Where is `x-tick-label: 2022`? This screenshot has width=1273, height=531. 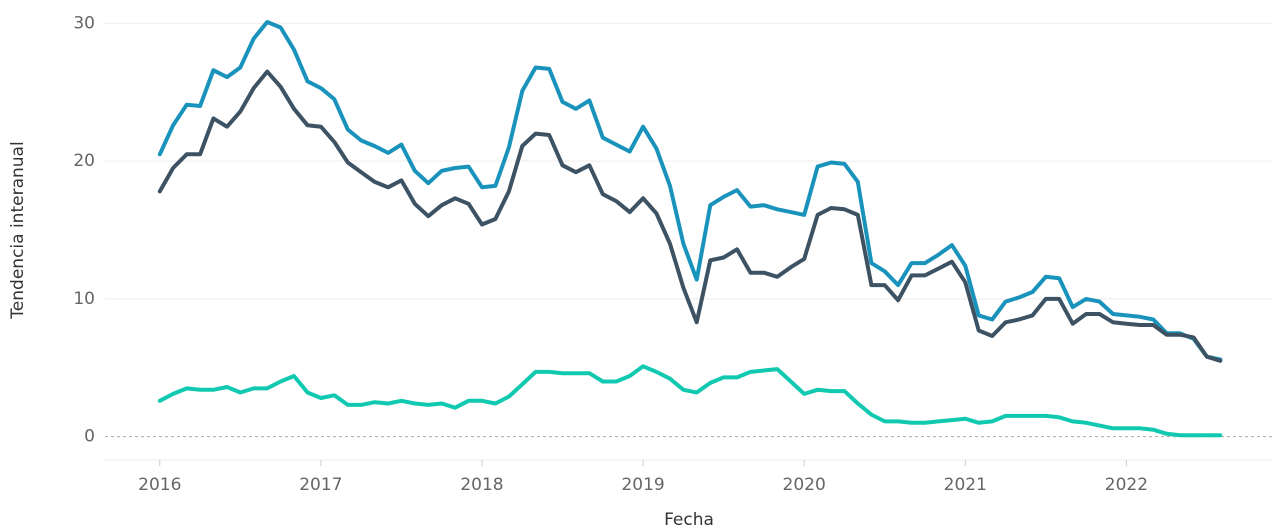 x-tick-label: 2022 is located at coordinates (1126, 485).